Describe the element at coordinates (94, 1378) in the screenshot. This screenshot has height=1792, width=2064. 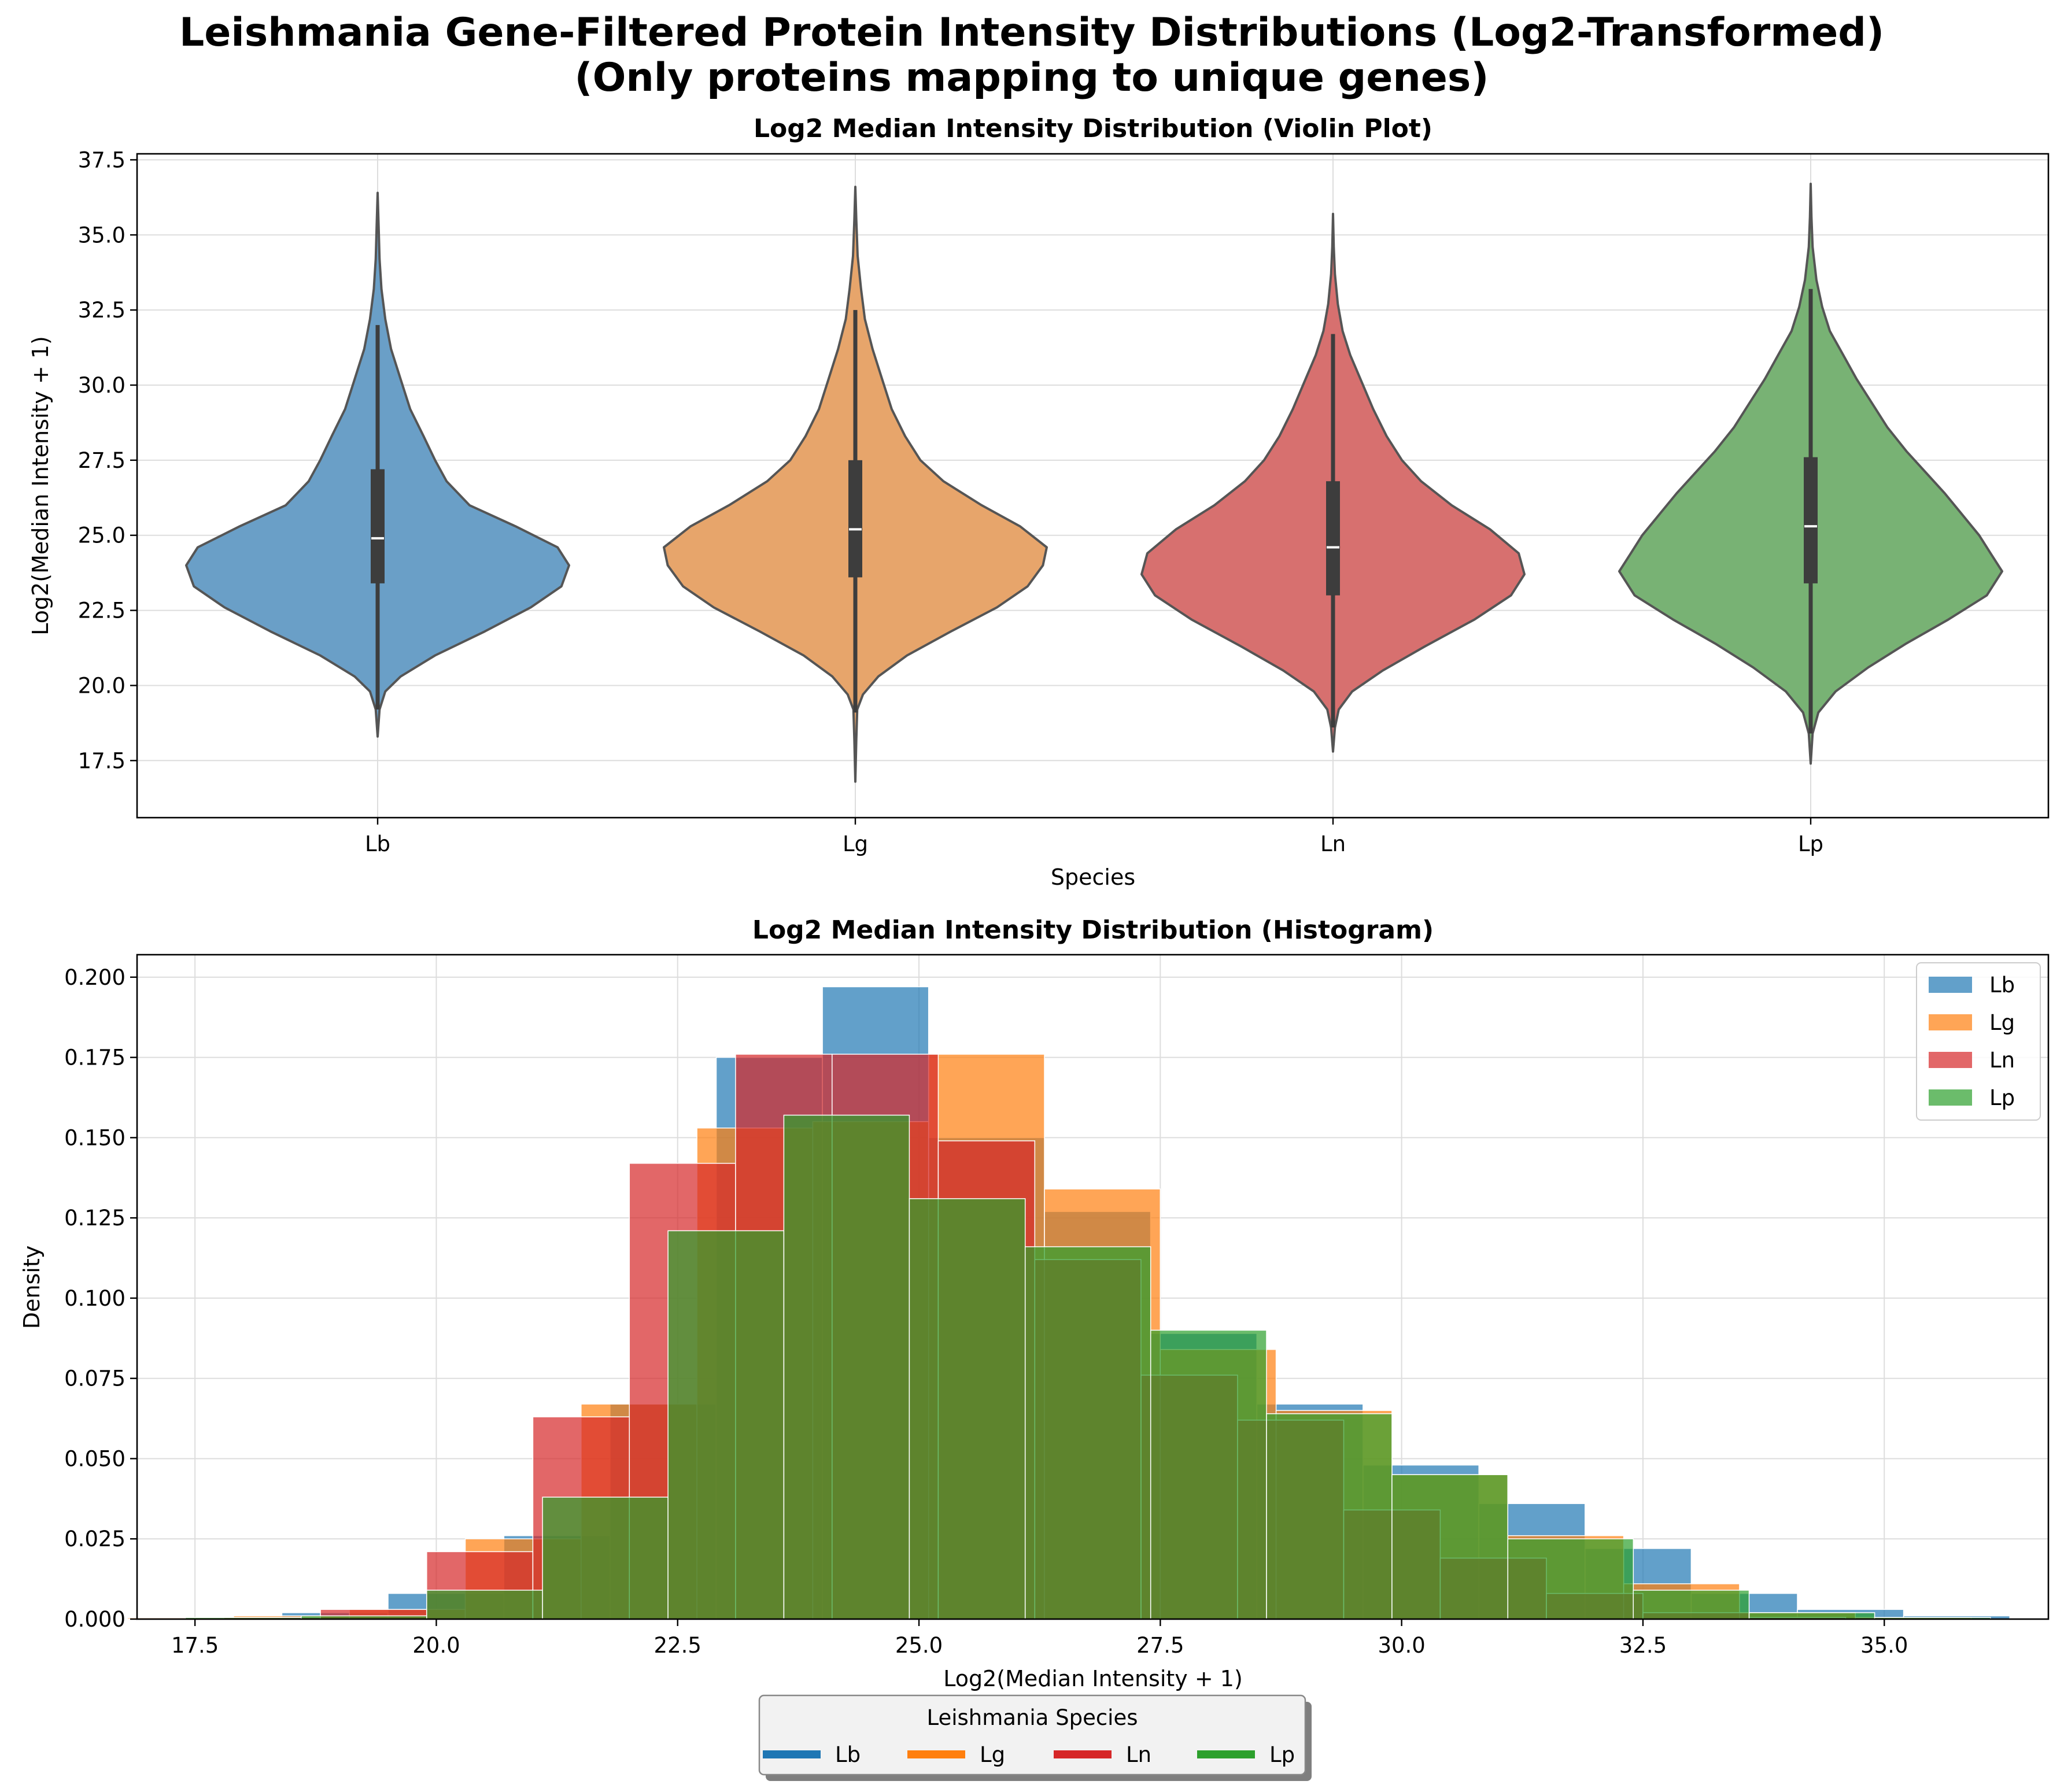
I see `histogram-y-tick-label: 0.075` at that location.